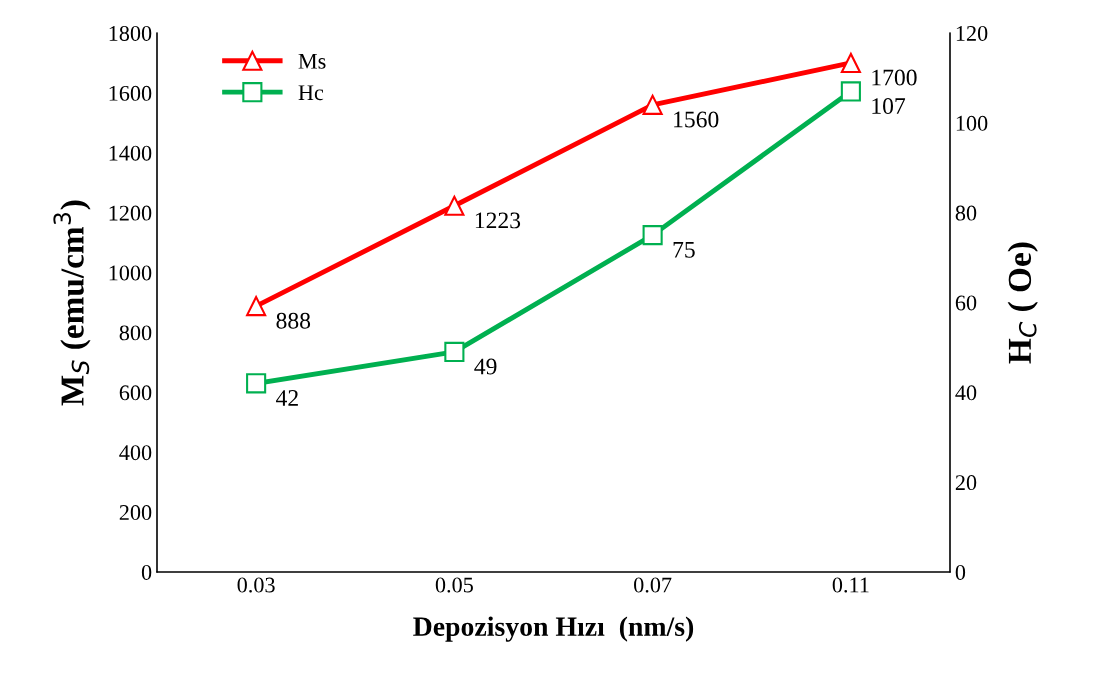 This screenshot has width=1097, height=693. Describe the element at coordinates (894, 77) in the screenshot. I see `data-label: 1700` at that location.